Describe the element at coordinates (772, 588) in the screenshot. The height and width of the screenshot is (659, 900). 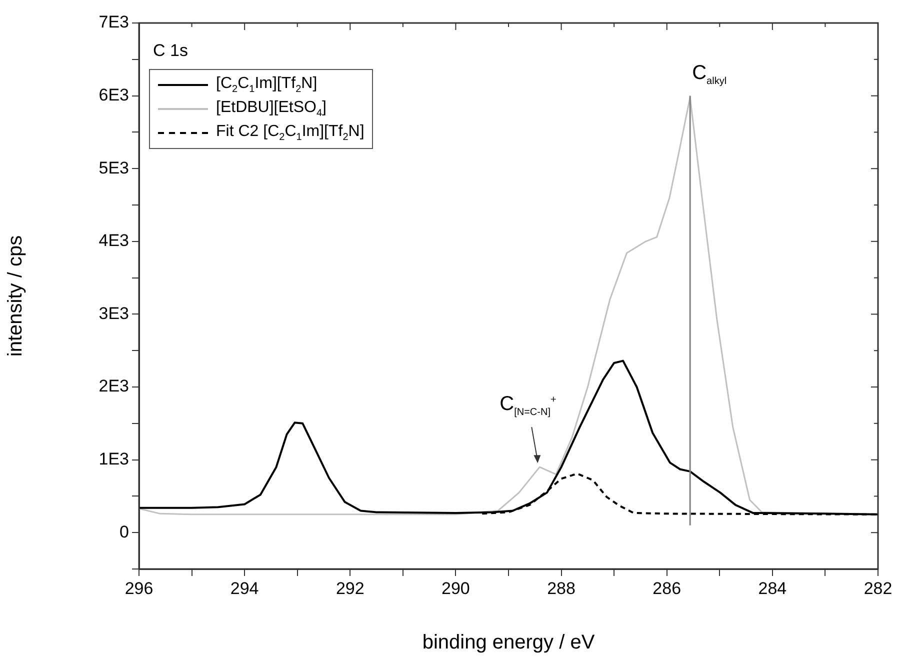
I see `x-tick-label: 284` at that location.